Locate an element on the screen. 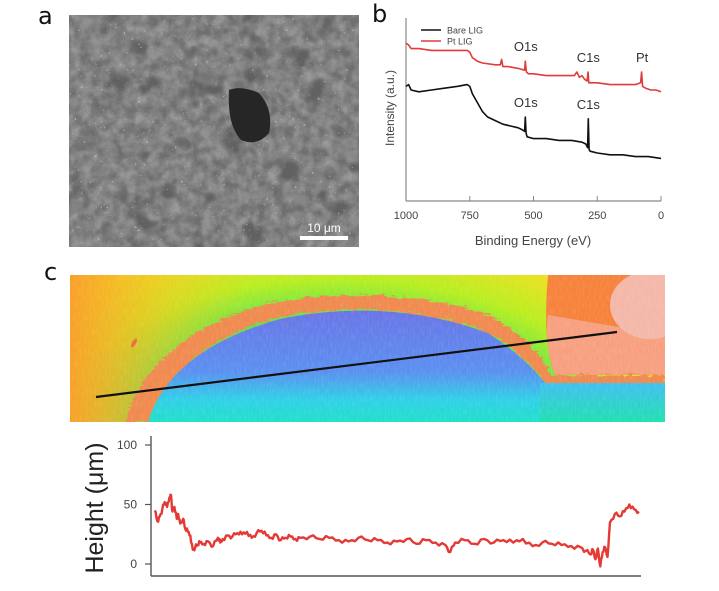 This screenshot has height=591, width=719. xps-legend-label: Pt LIG is located at coordinates (460, 42).